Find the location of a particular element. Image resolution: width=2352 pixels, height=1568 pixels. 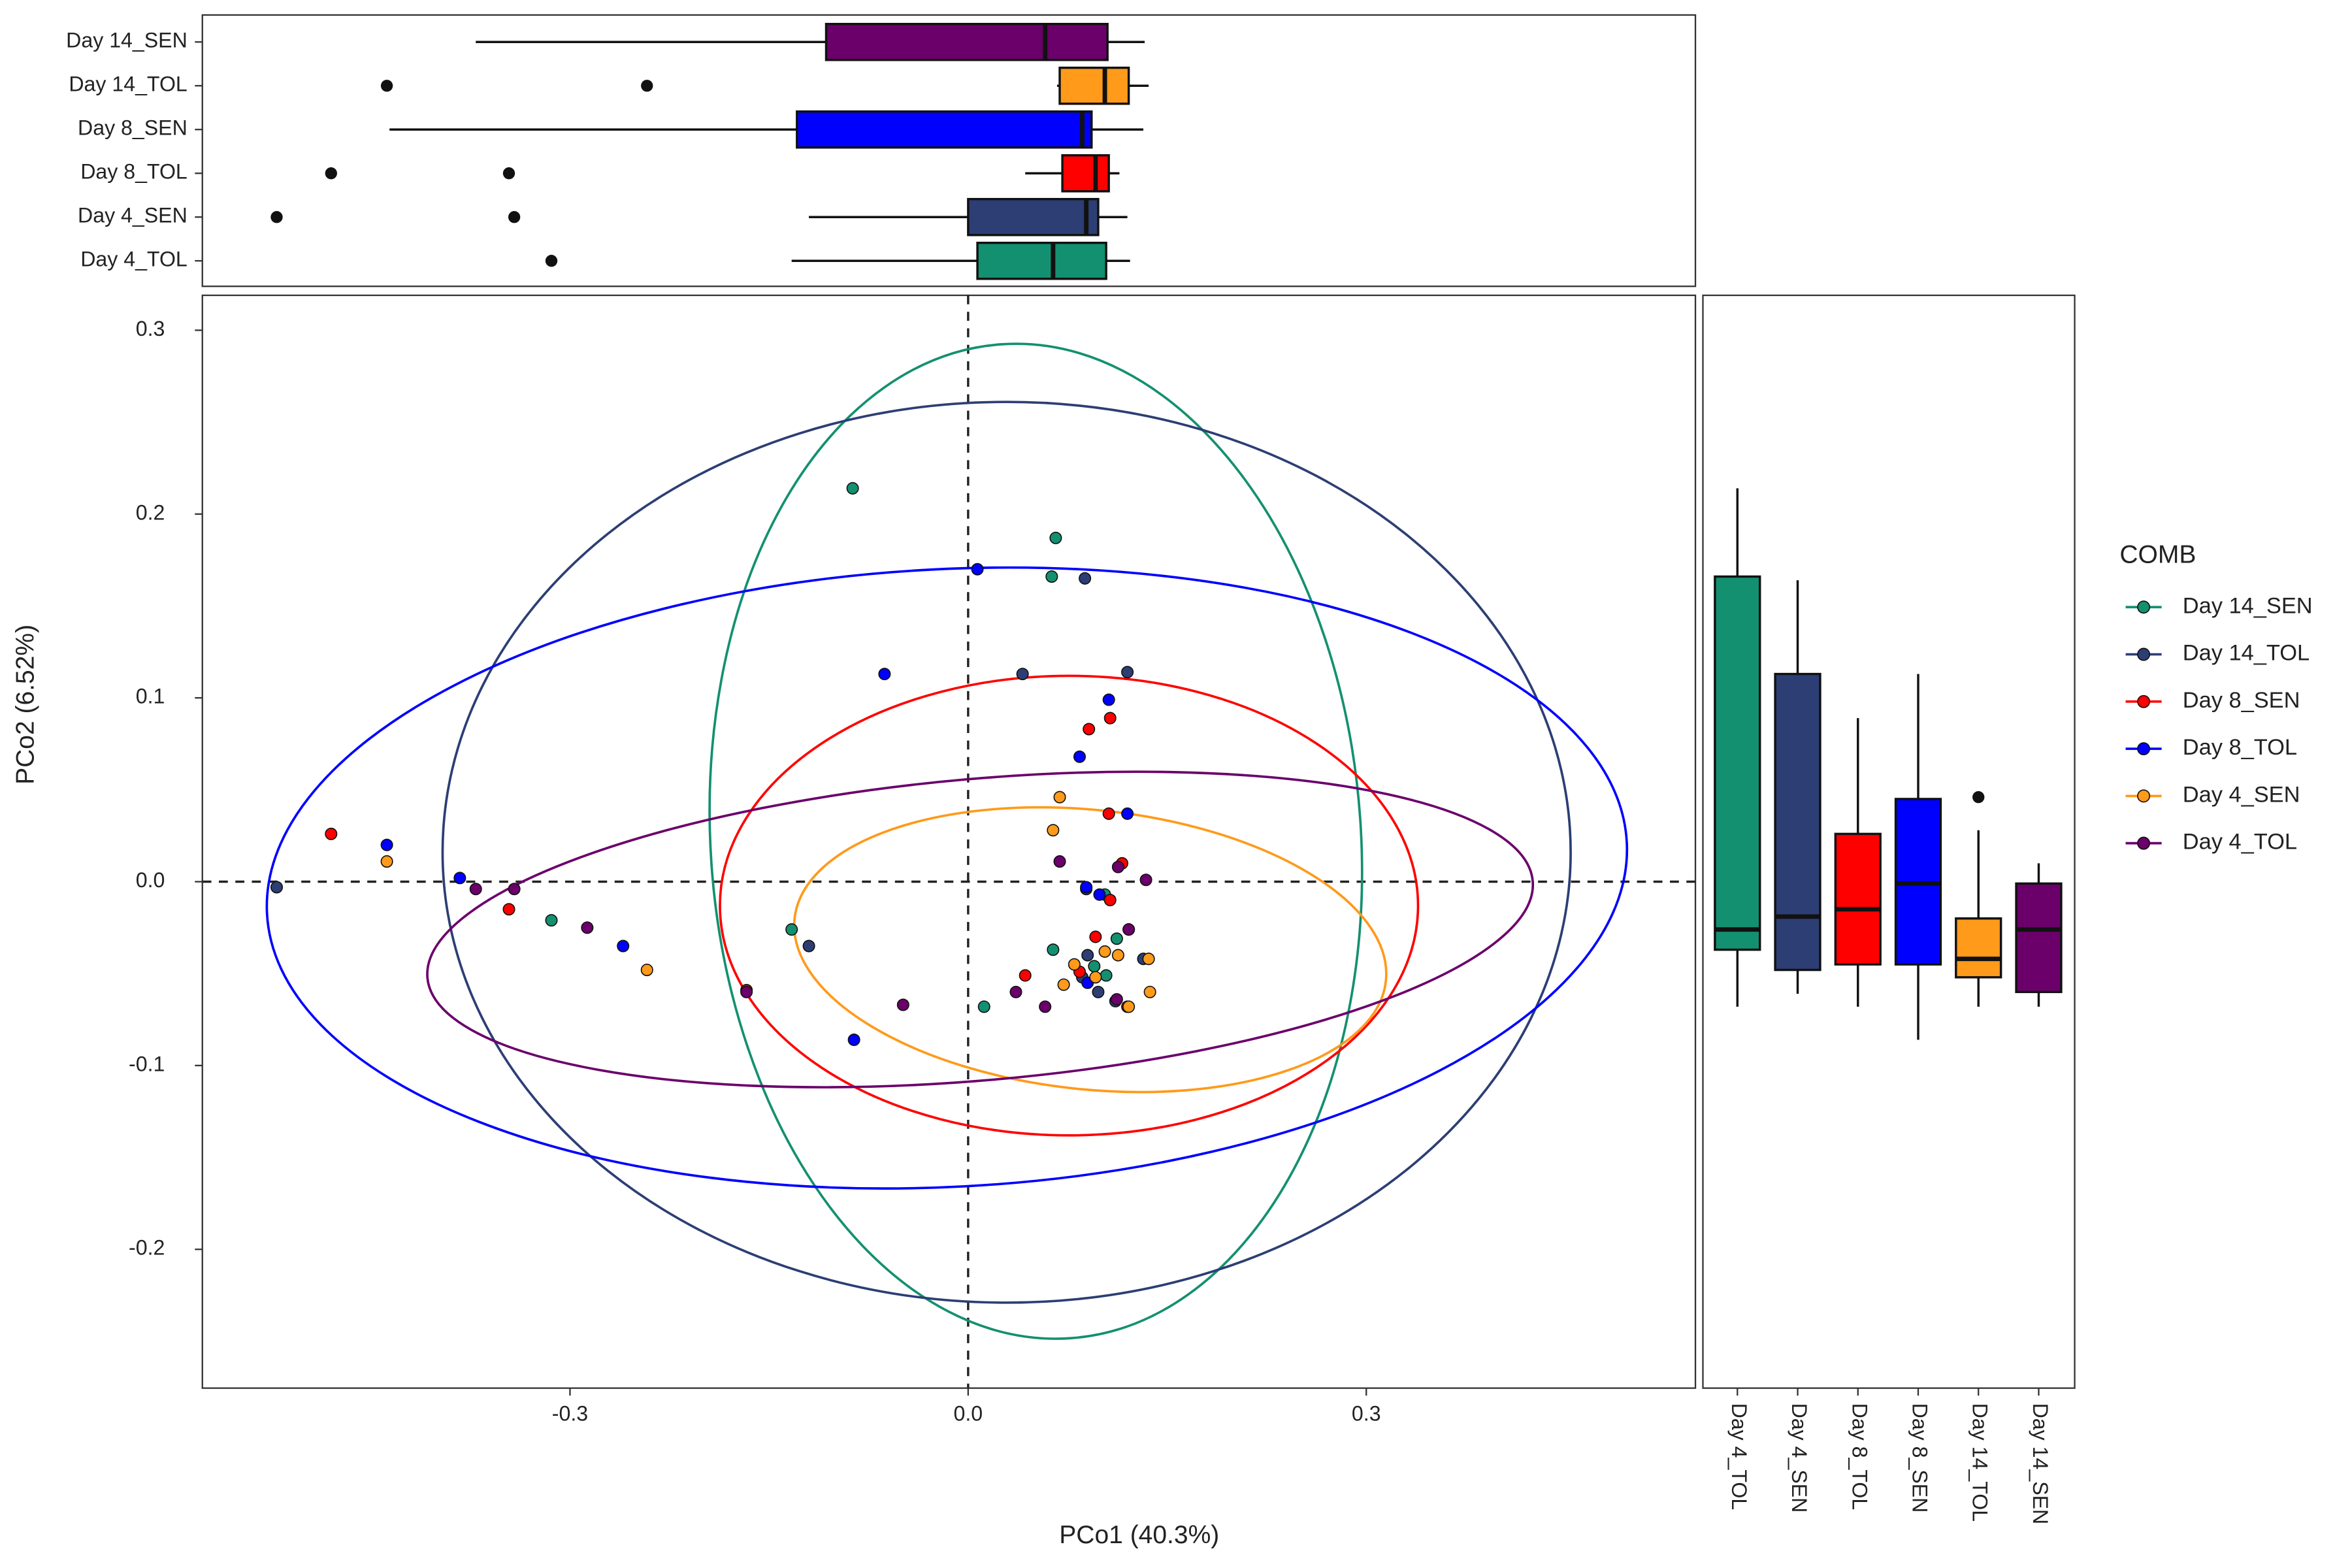

x-axis-title: PCo1 (40.3%) is located at coordinates (1139, 1535).